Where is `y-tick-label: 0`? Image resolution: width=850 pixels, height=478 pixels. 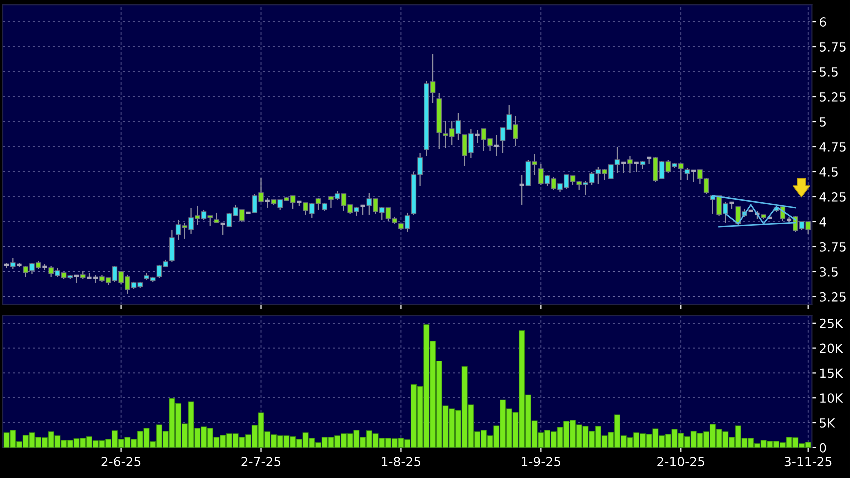 y-tick-label: 0 is located at coordinates (823, 448).